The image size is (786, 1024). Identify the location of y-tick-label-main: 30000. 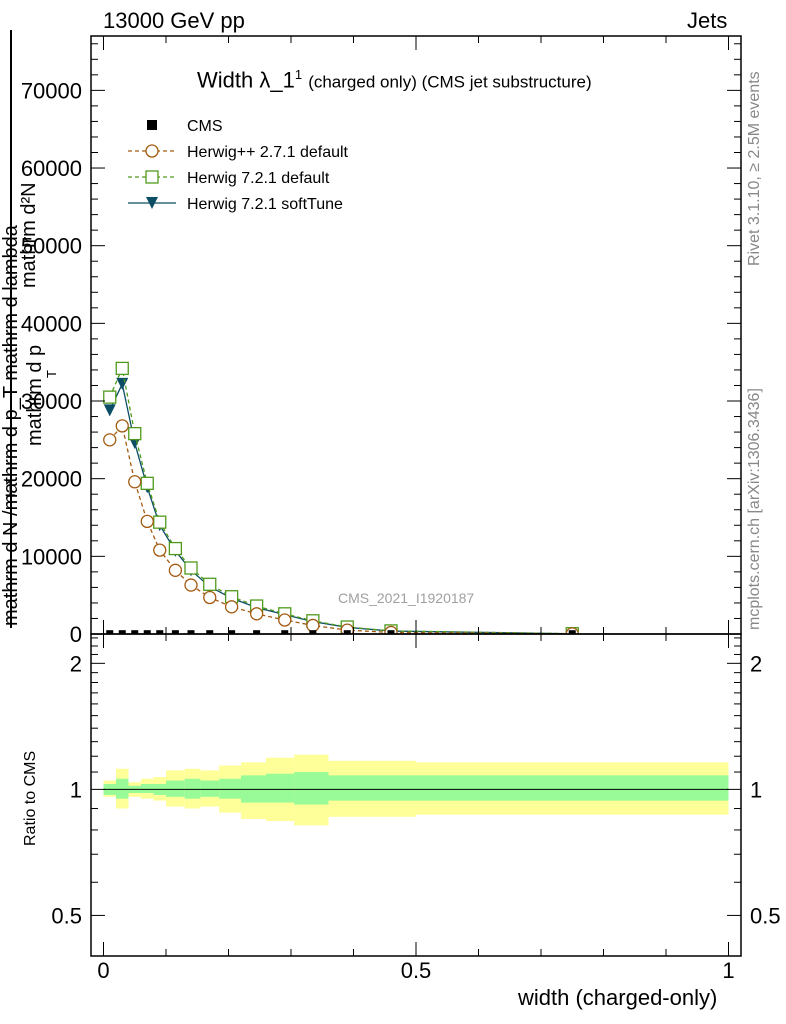
(51, 401).